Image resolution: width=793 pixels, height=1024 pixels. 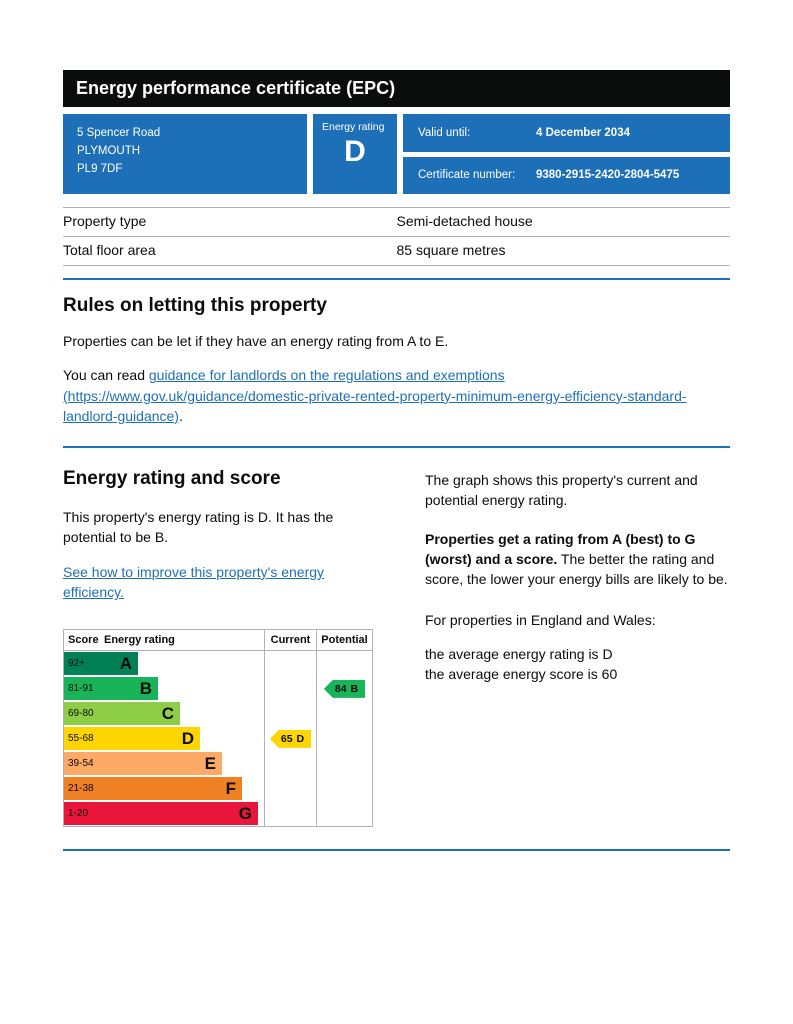 I want to click on band-bar-d: 55-68 D, so click(x=132, y=739).